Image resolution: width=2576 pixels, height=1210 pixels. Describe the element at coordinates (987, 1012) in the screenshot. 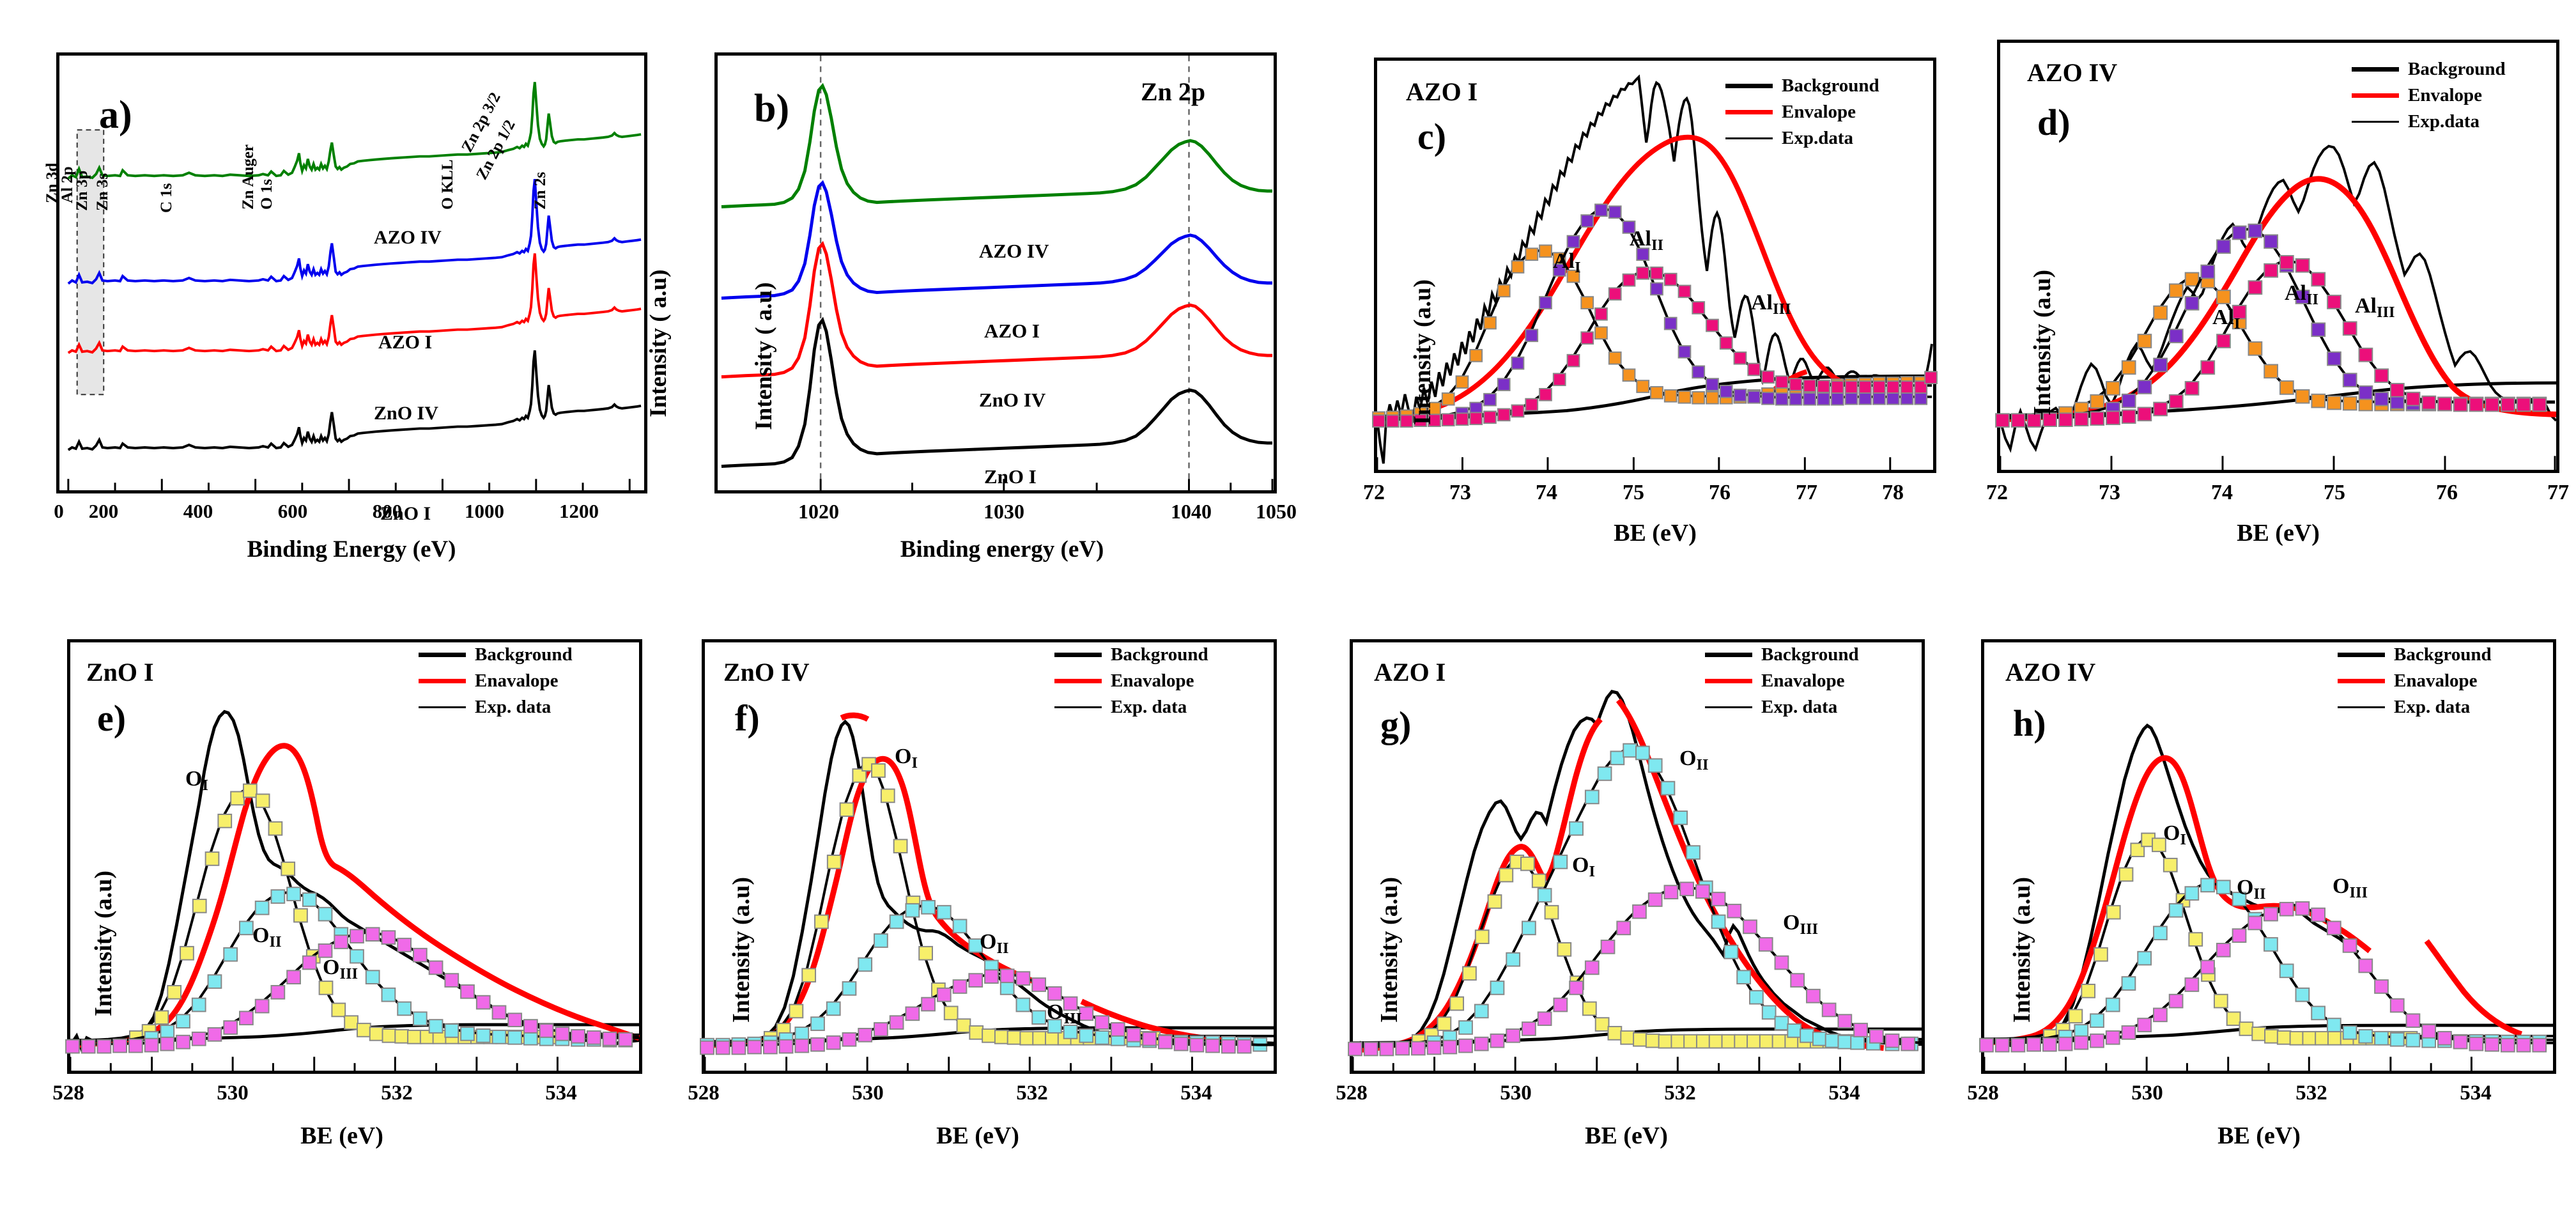

I see `panel-f-component-o3` at that location.